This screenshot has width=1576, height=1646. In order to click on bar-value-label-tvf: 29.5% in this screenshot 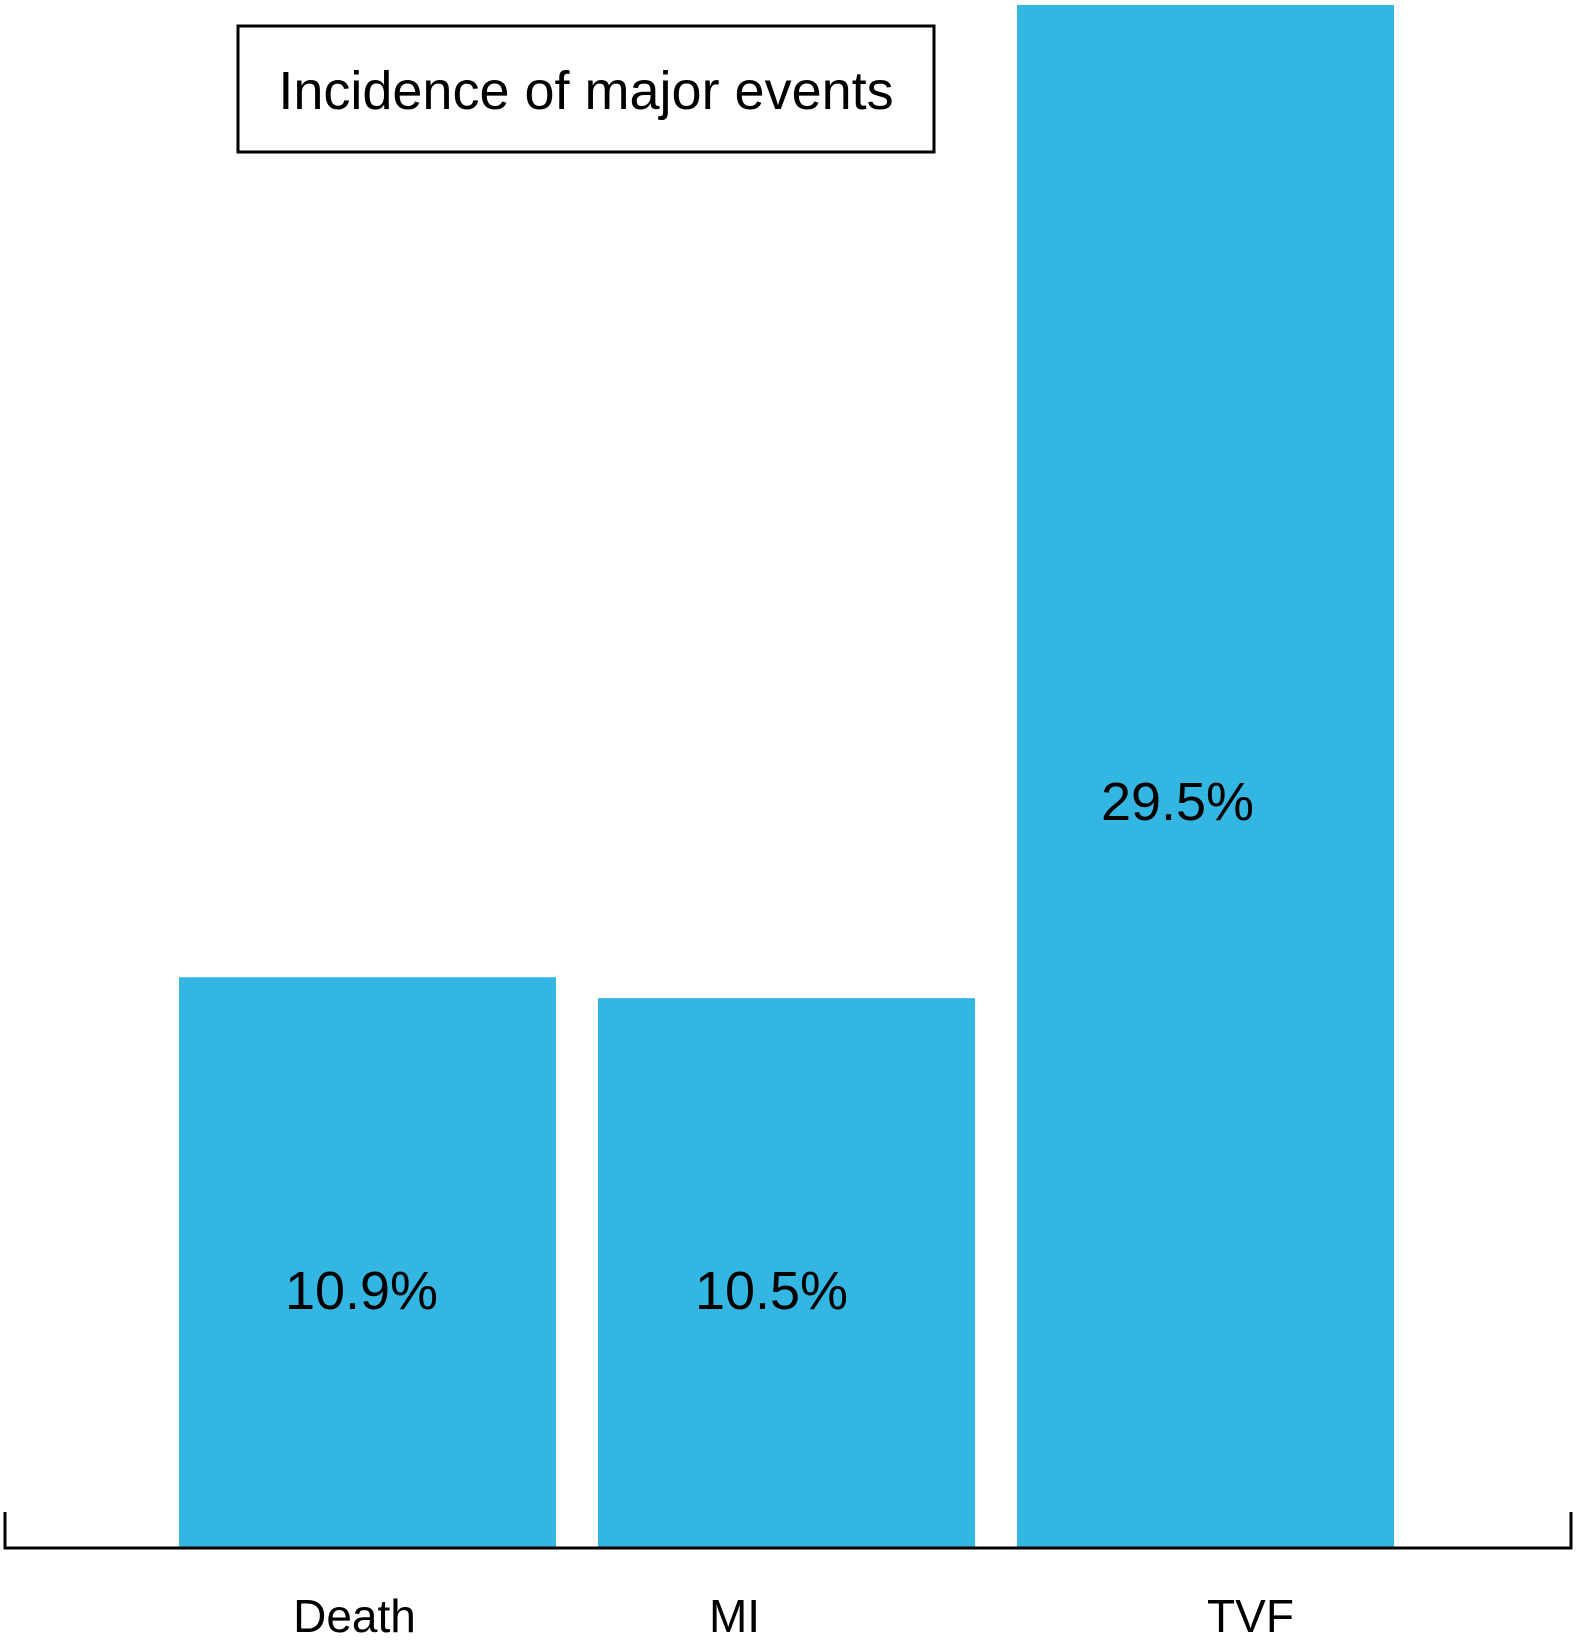, I will do `click(1177, 802)`.